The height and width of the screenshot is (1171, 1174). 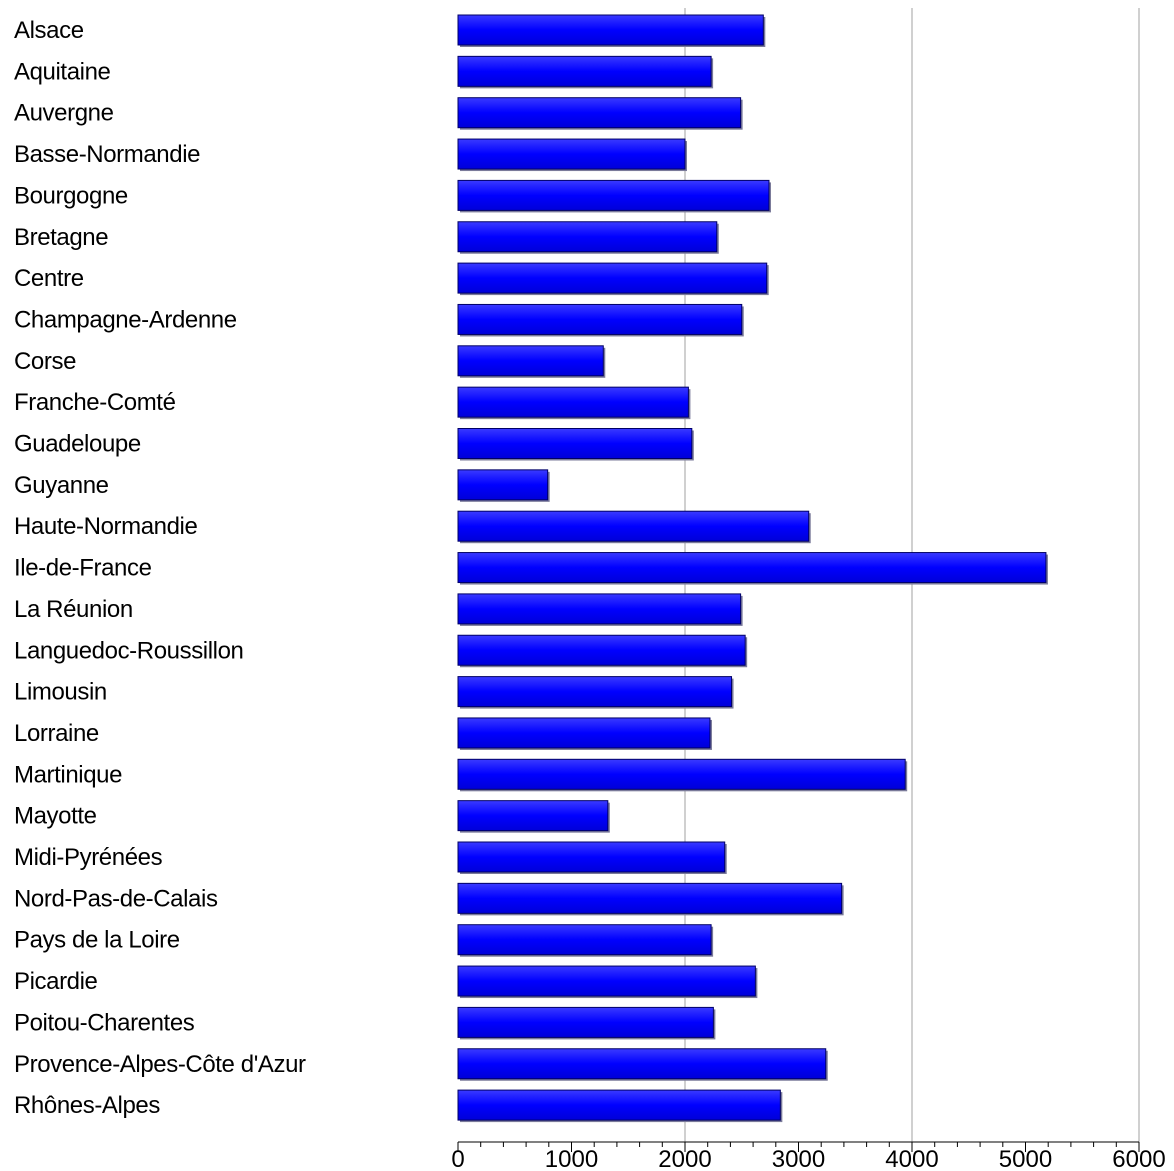 I want to click on category-label: Languedoc-Roussillon, so click(x=129, y=650).